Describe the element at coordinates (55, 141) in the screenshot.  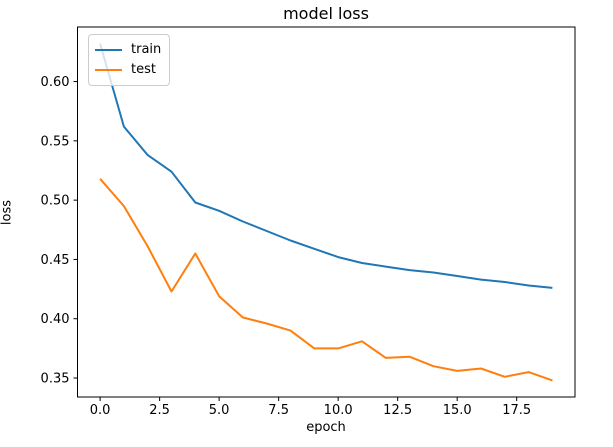
I see `y-tick-label: 0.55` at that location.